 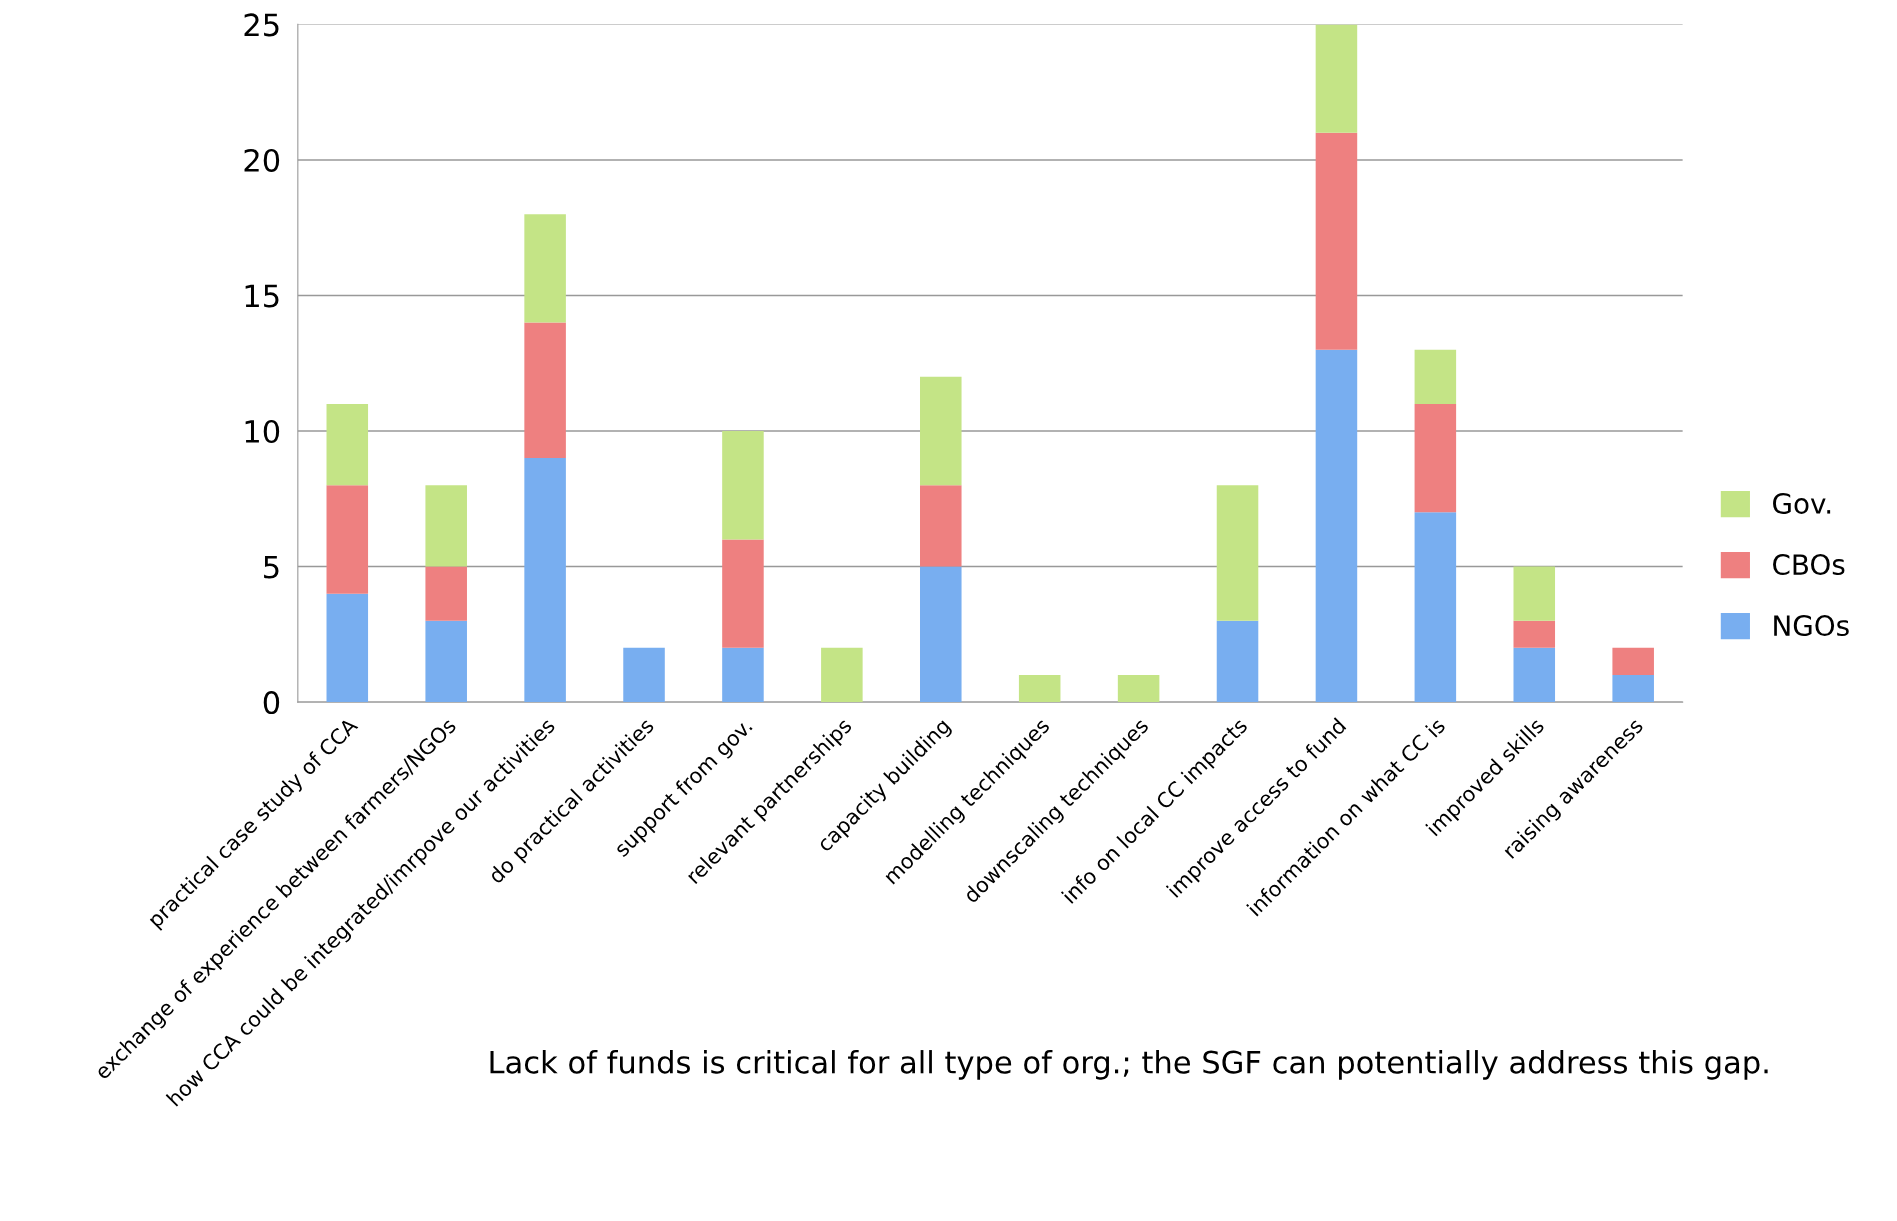 What do you see at coordinates (1802, 503) in the screenshot?
I see `legend-label: Gov.` at bounding box center [1802, 503].